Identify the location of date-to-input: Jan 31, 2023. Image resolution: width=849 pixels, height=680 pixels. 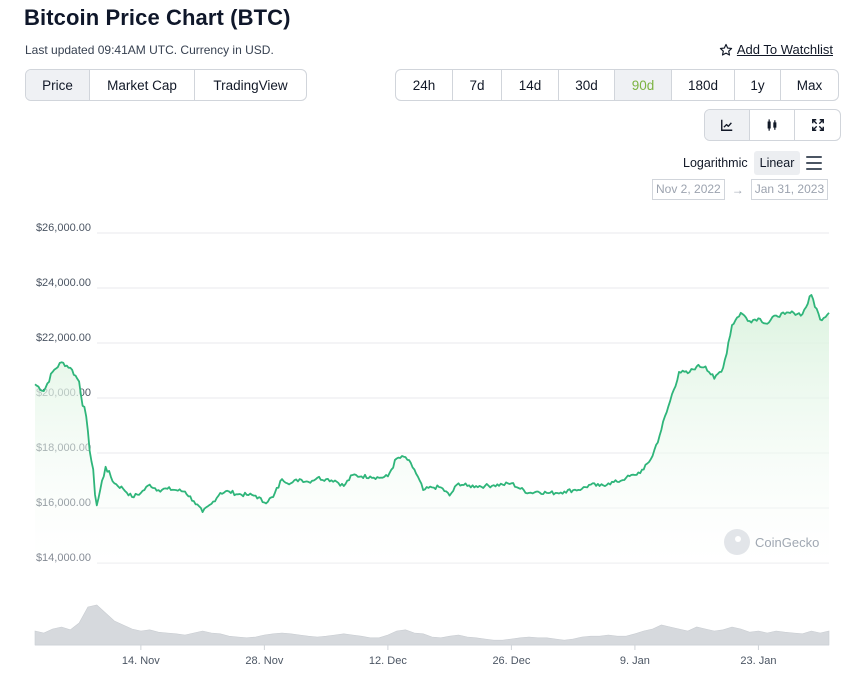
(789, 189).